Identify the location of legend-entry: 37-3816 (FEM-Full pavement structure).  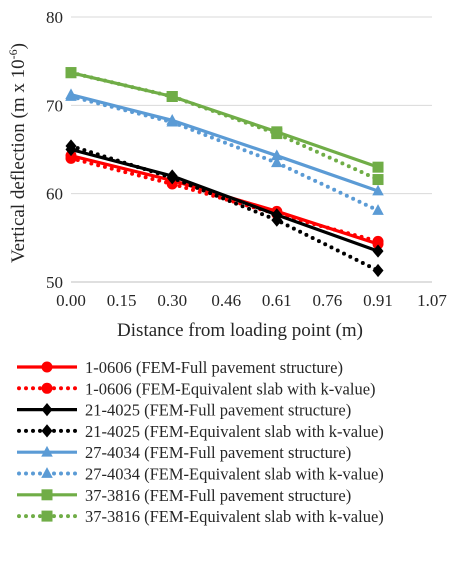
(184, 495).